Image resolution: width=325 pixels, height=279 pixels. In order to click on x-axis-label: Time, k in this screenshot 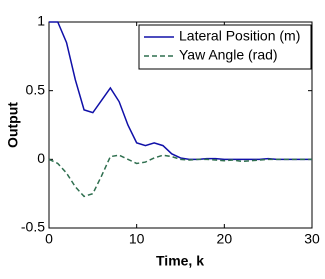, I will do `click(180, 261)`.